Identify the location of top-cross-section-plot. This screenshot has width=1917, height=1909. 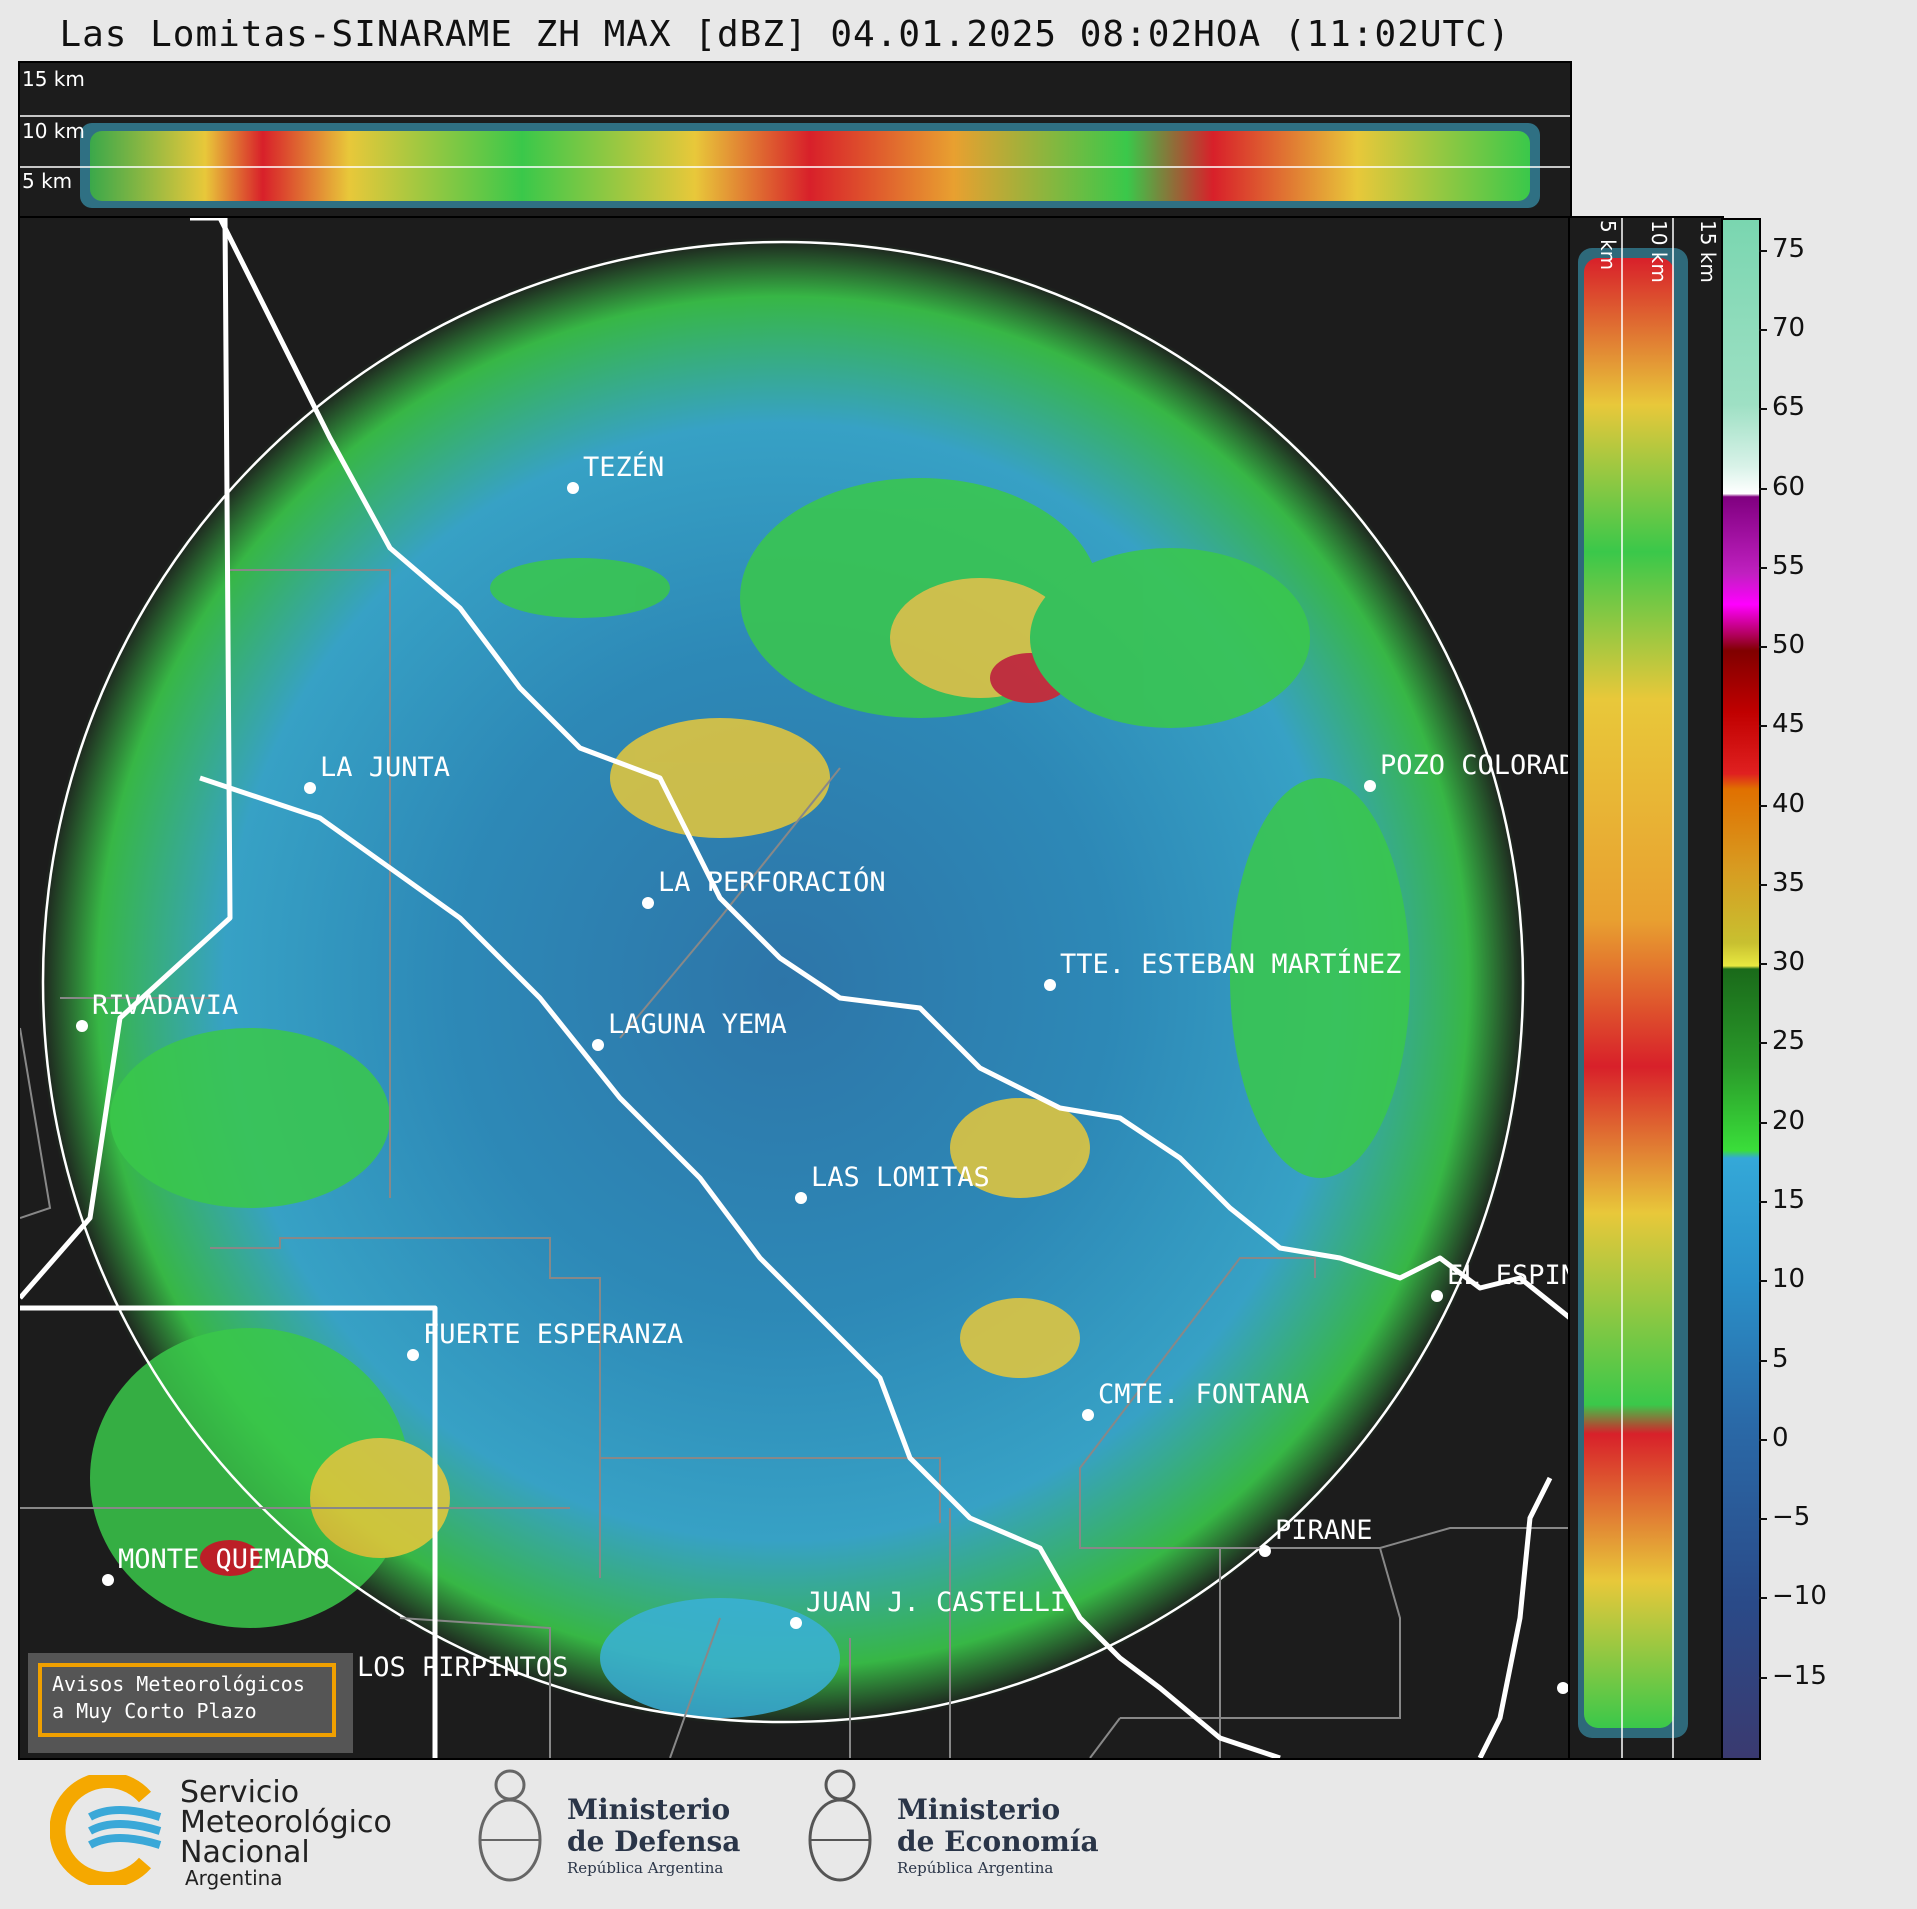
(795, 161).